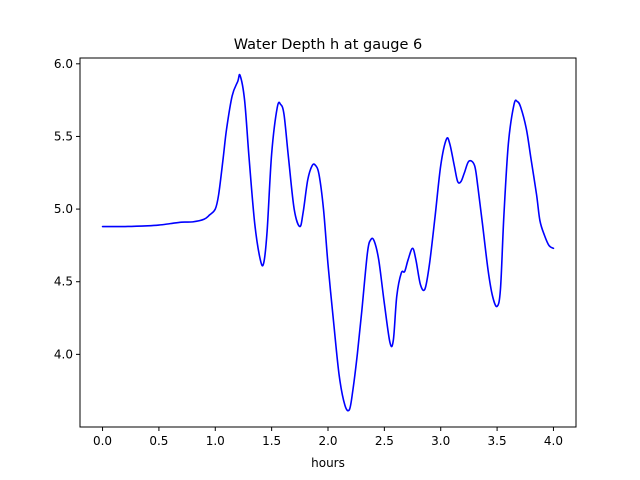  I want to click on y-tick-label: 5.5, so click(63, 136).